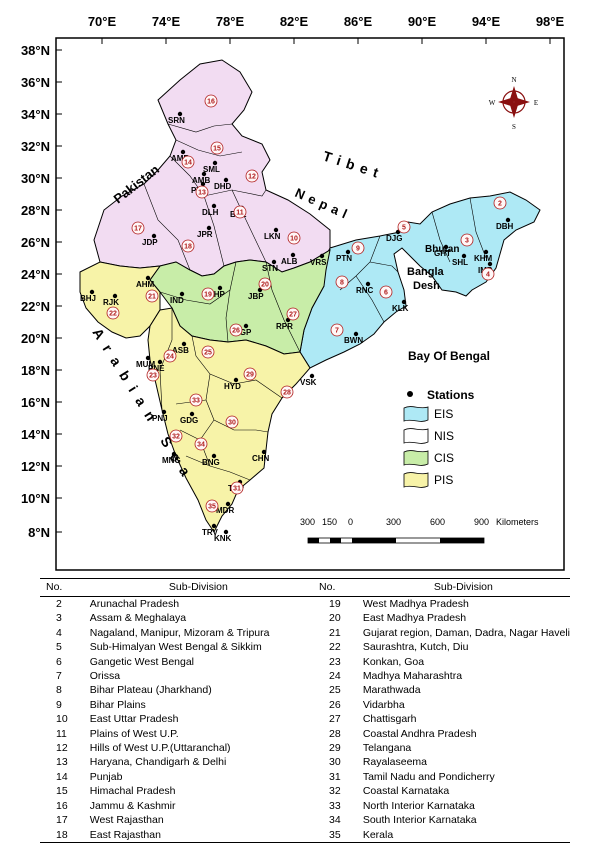 The height and width of the screenshot is (859, 600). What do you see at coordinates (335, 805) in the screenshot?
I see `subdivision-no-cell: 33` at bounding box center [335, 805].